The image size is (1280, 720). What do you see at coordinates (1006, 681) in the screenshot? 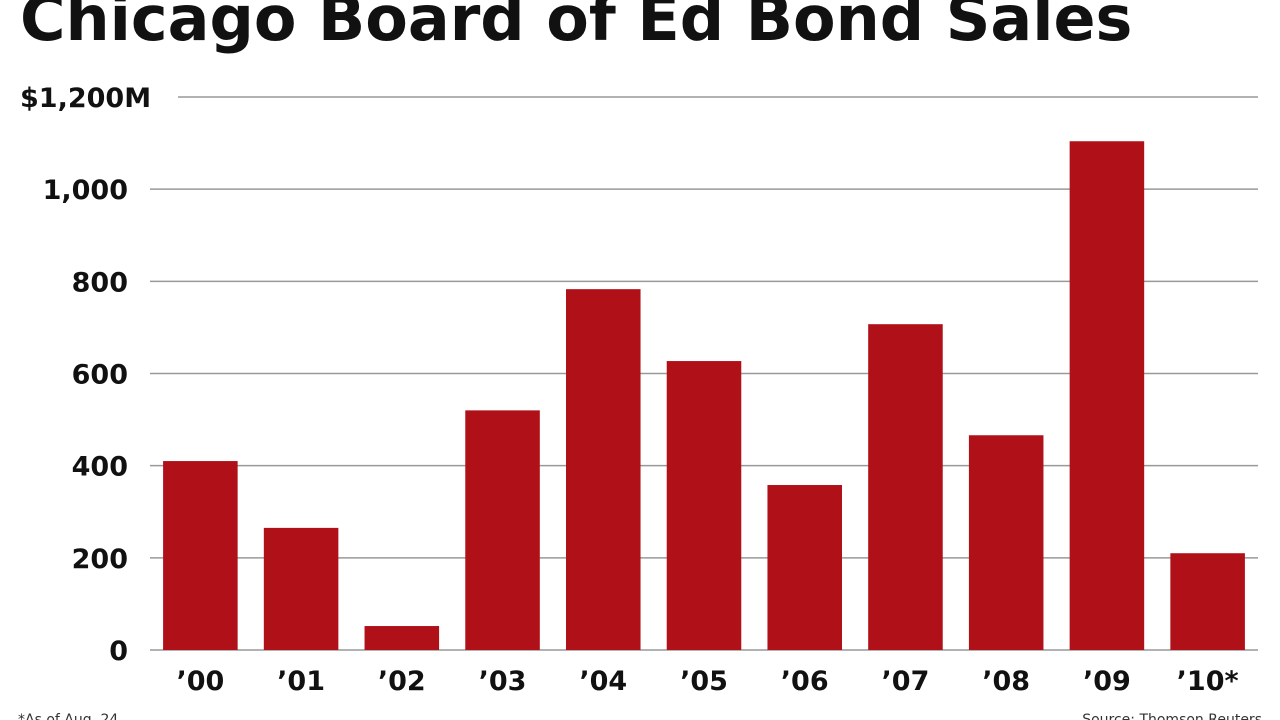
I see `x-tick-label: ’08` at bounding box center [1006, 681].